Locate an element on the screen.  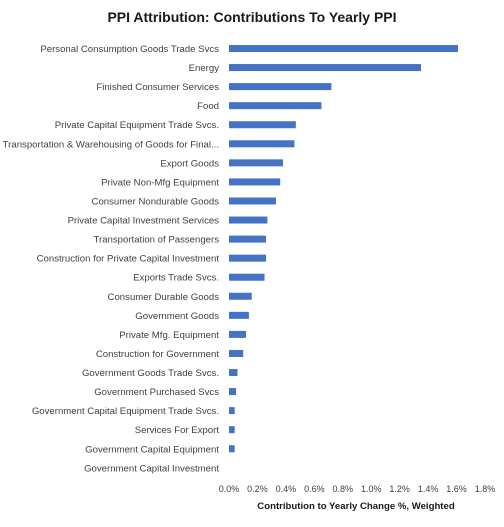
category-label: Private Mfg. Equipment is located at coordinates (169, 335).